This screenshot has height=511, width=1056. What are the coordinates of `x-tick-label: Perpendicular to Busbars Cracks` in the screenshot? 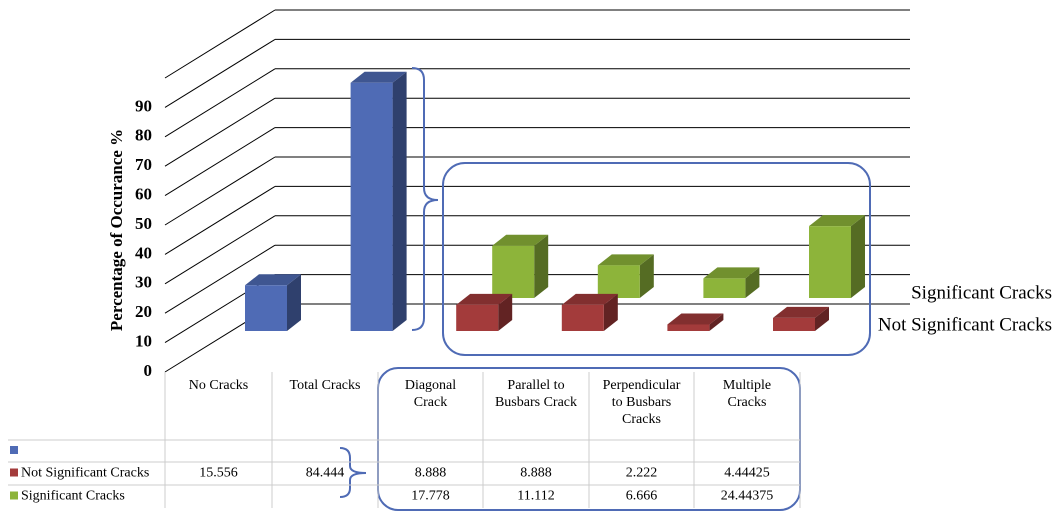 It's located at (642, 402).